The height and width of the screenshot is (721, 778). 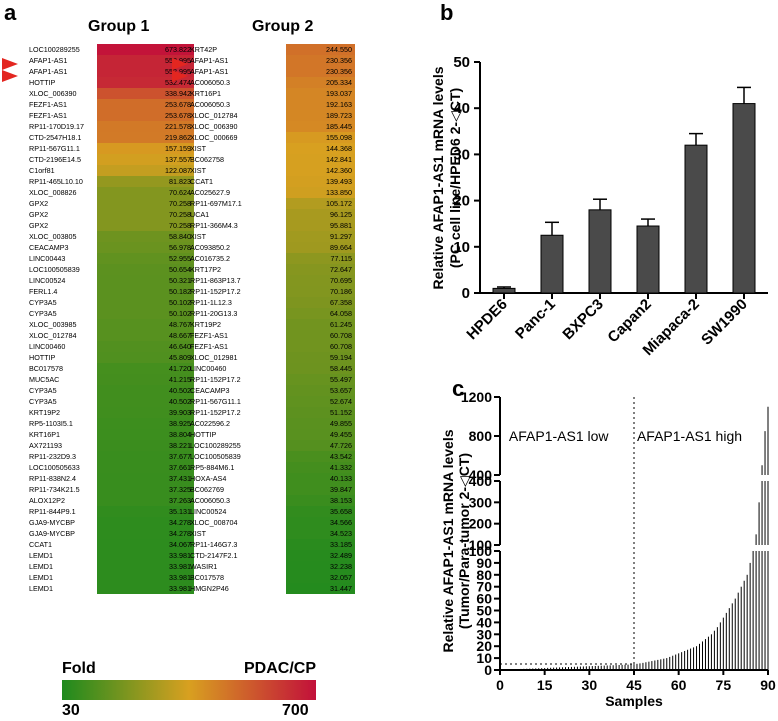 What do you see at coordinates (41, 566) in the screenshot?
I see `gene-name: LEMD1` at bounding box center [41, 566].